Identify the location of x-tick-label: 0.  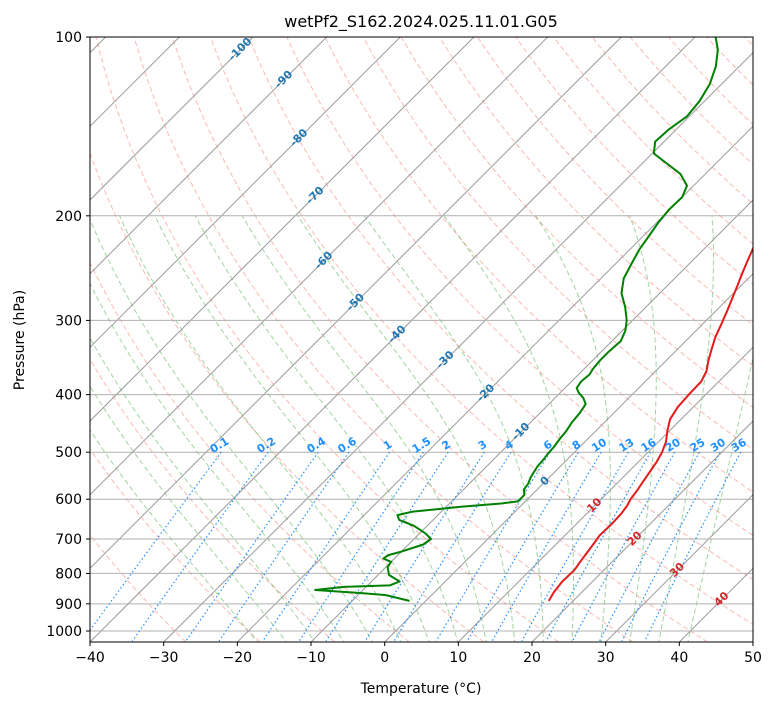
(384, 658).